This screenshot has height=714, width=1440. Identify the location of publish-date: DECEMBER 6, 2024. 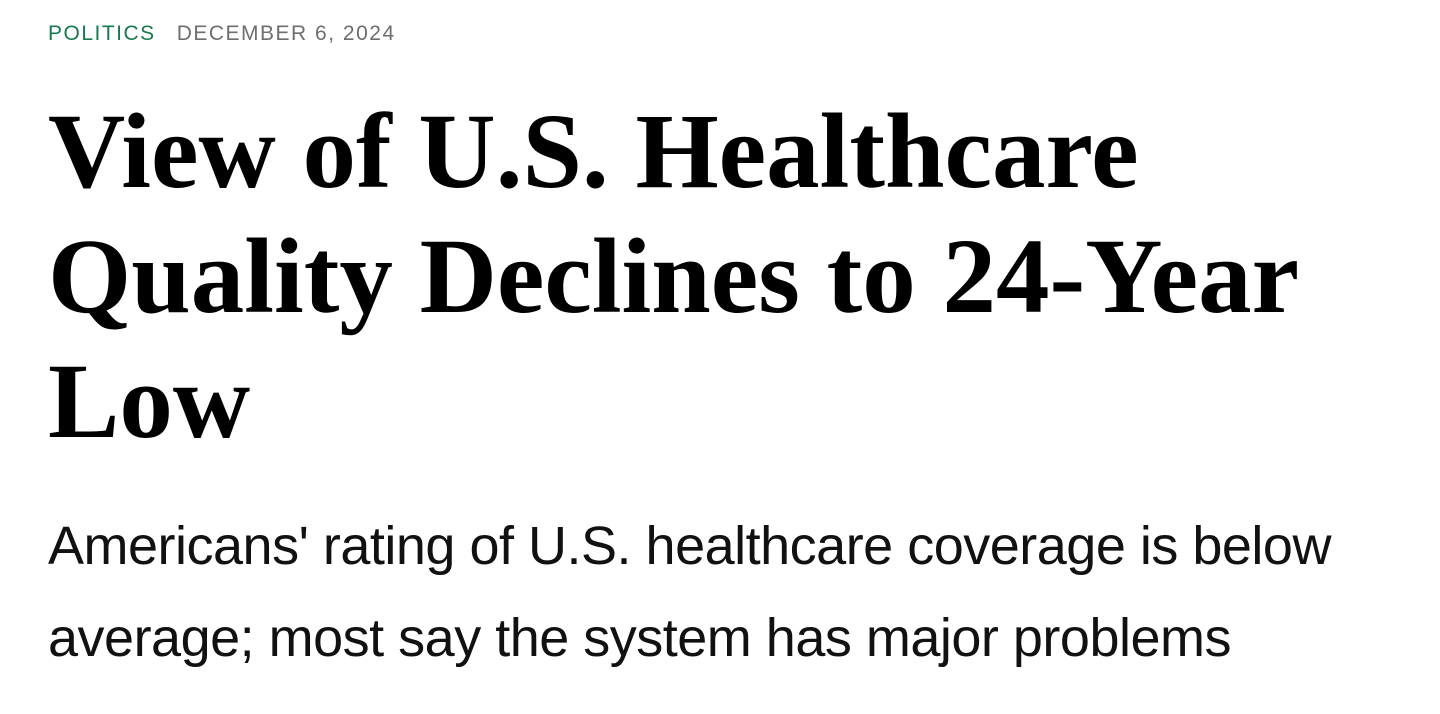
(286, 33).